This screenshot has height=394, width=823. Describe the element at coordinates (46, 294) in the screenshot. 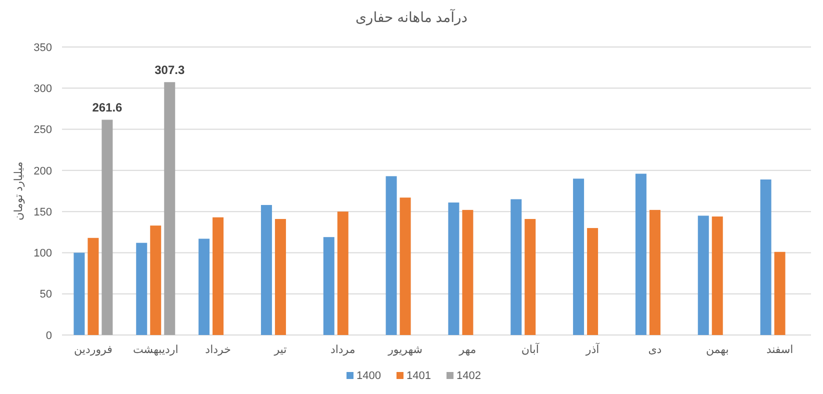

I see `y-tick-label: 50` at that location.